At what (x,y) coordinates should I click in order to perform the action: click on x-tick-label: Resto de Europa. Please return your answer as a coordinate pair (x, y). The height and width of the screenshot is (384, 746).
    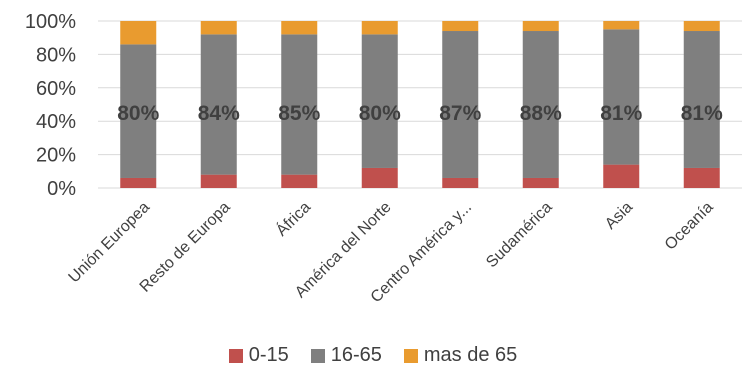
    Looking at the image, I should click on (185, 247).